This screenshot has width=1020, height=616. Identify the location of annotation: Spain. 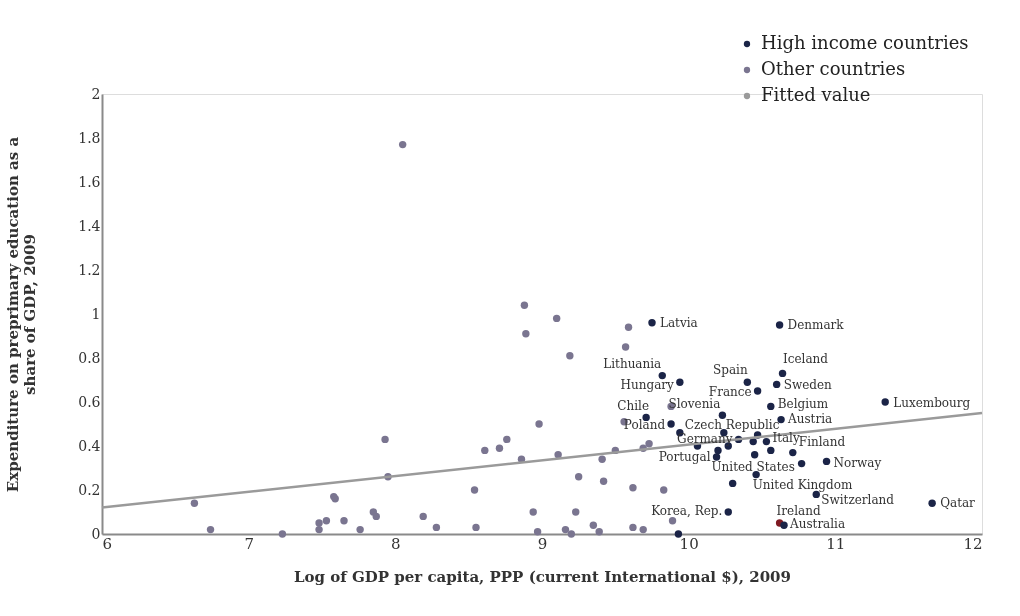
(730, 370).